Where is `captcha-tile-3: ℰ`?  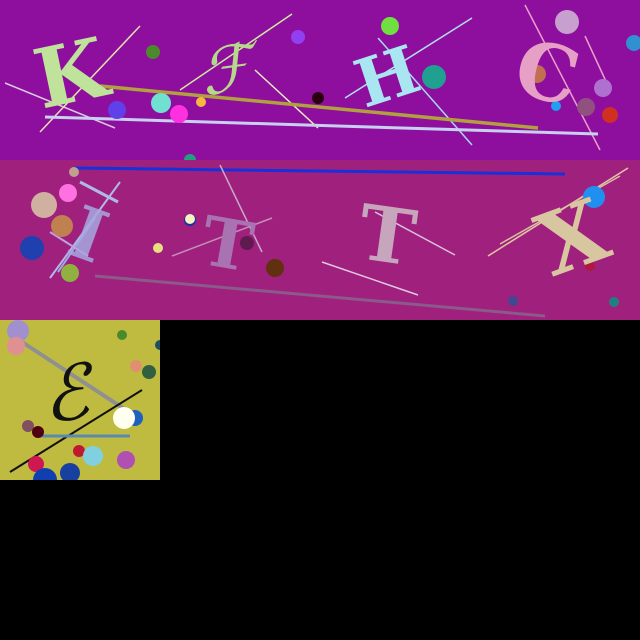
captcha-tile-3: ℰ is located at coordinates (80, 400).